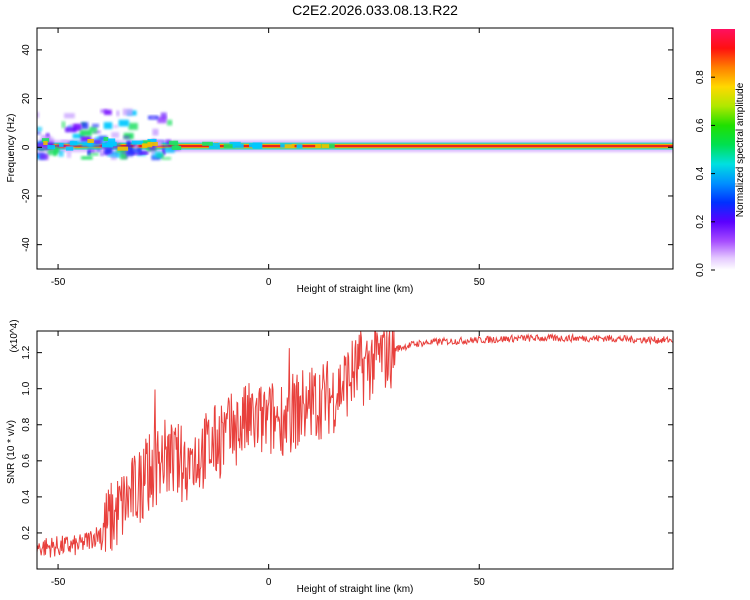  What do you see at coordinates (355, 289) in the screenshot?
I see `spectrogram-xlabel: Height of straight line (km)` at bounding box center [355, 289].